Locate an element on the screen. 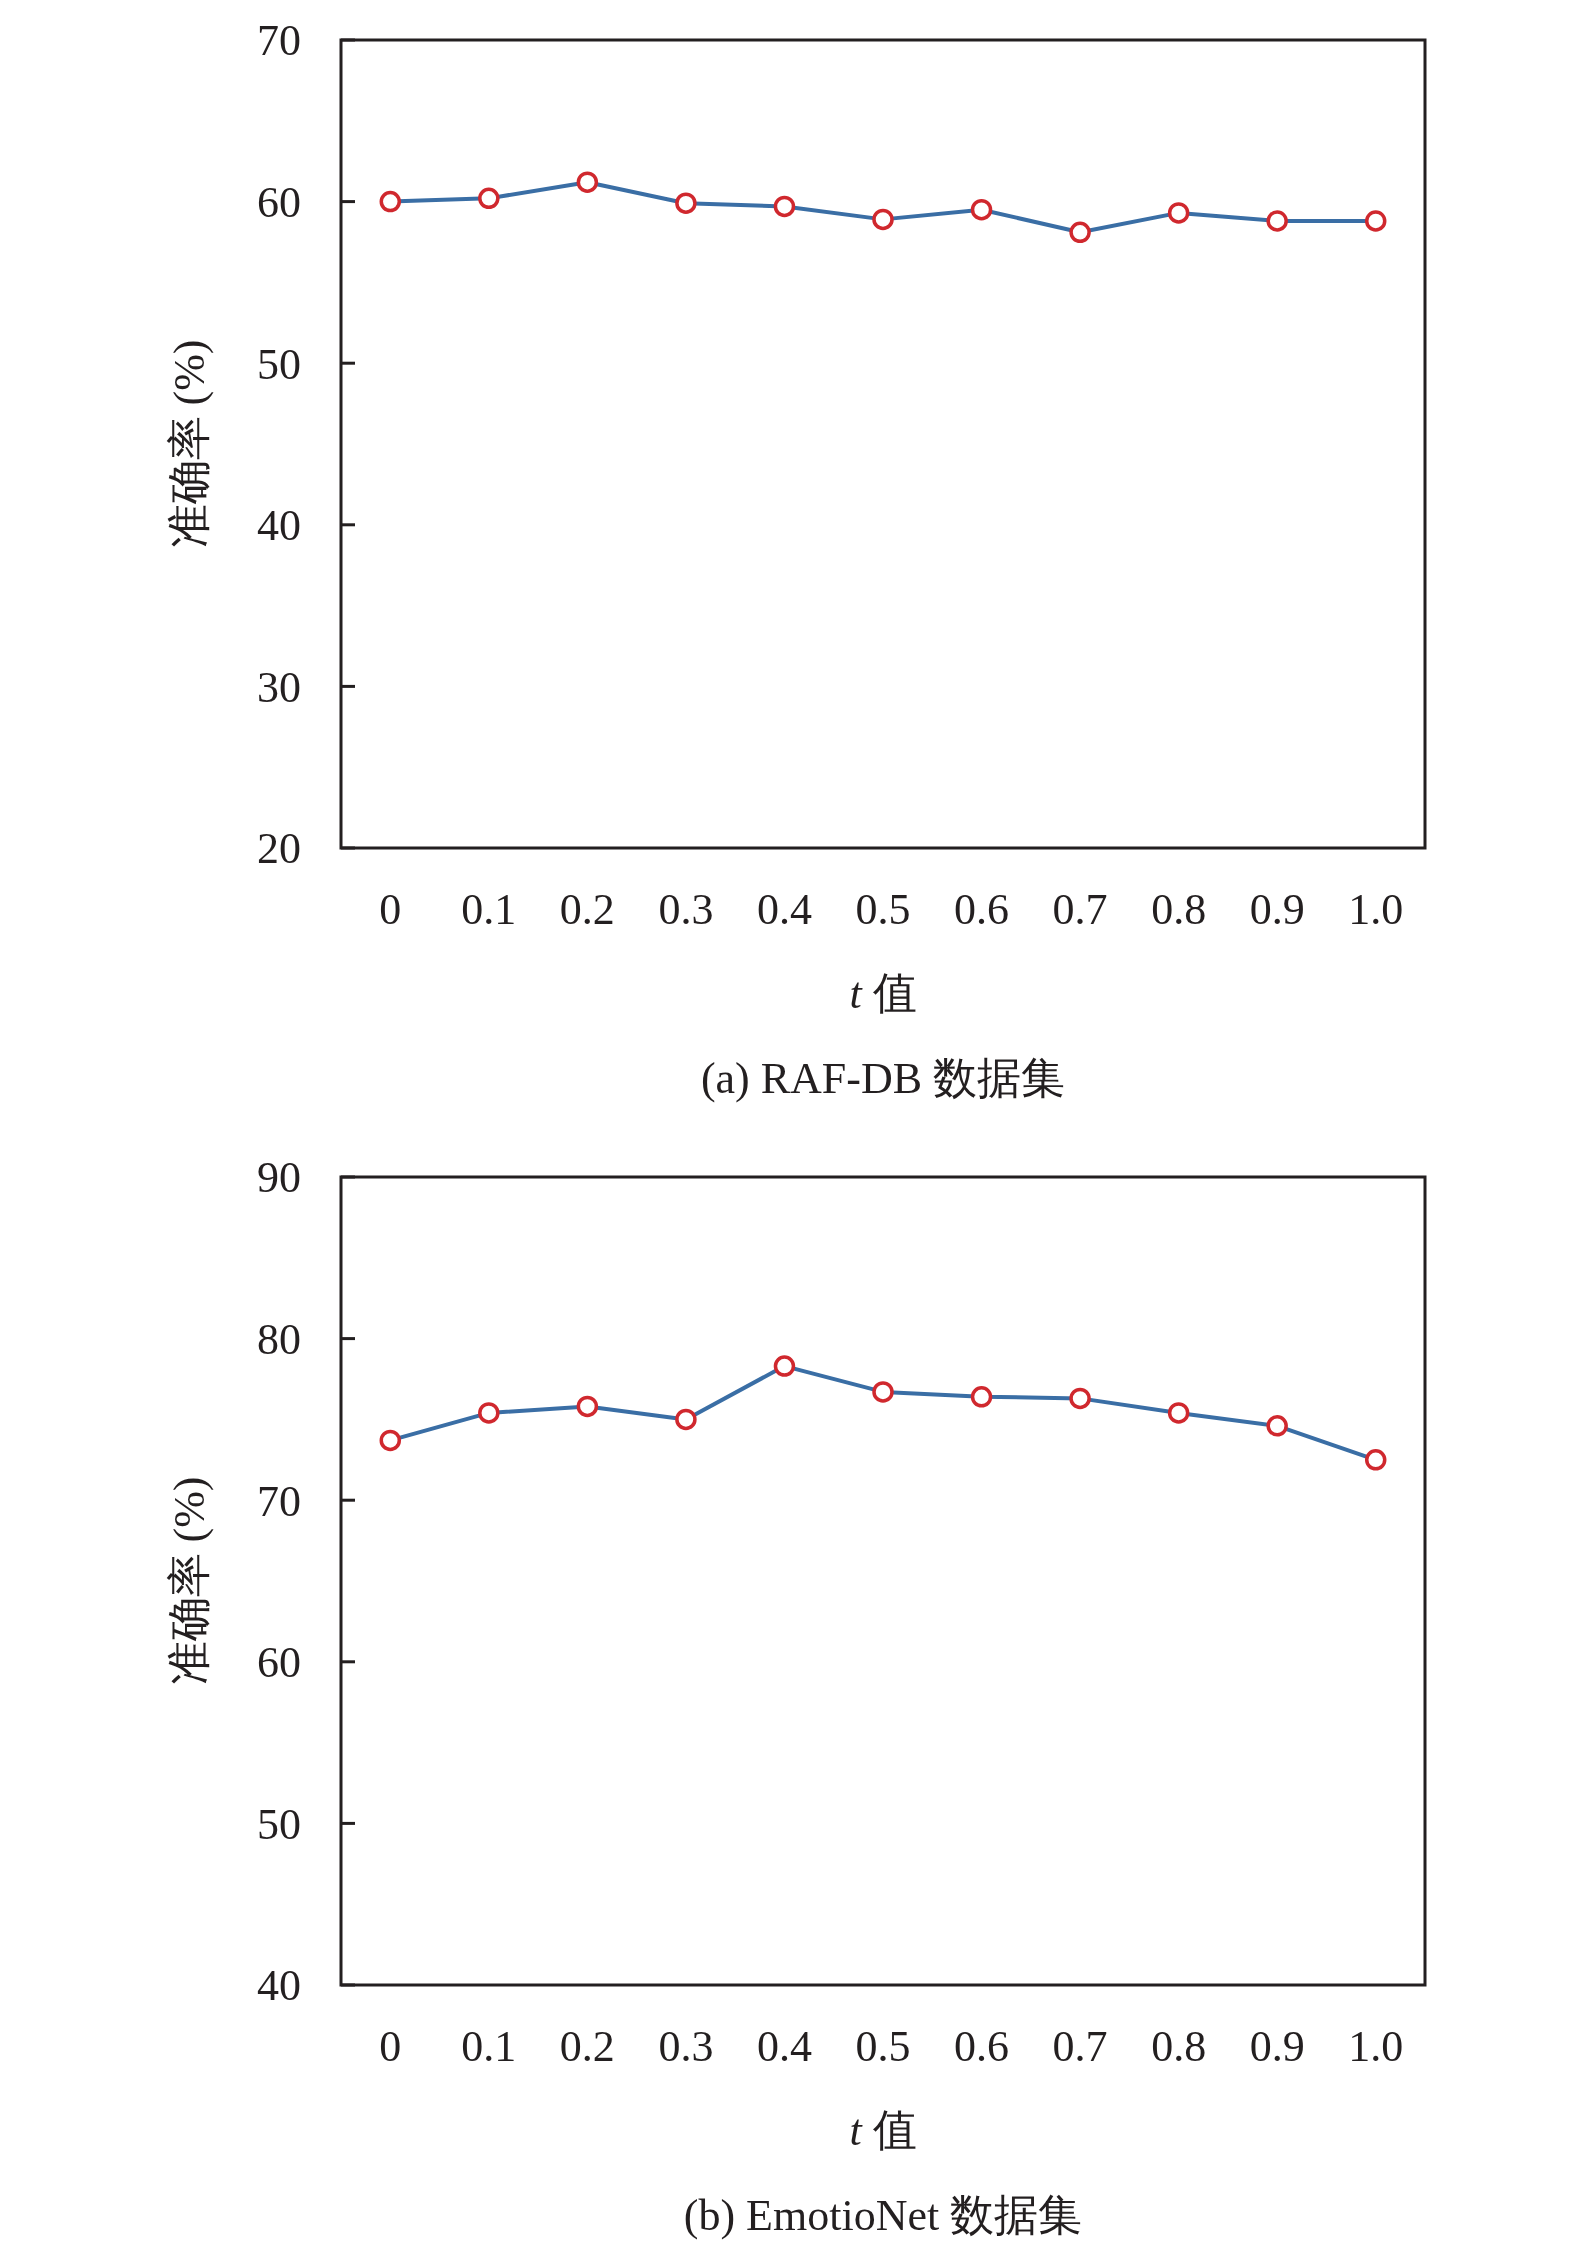 The height and width of the screenshot is (2250, 1575). text: (b) EmotioNet 数据集 is located at coordinates (883, 2215).